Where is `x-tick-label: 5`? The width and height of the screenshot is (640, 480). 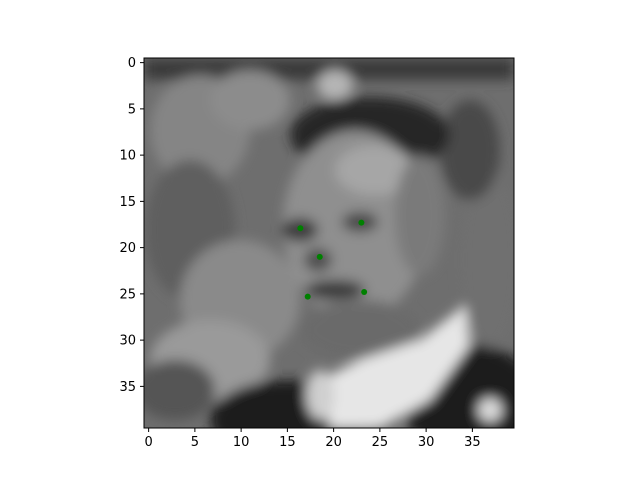
x-tick-label: 5 is located at coordinates (195, 442).